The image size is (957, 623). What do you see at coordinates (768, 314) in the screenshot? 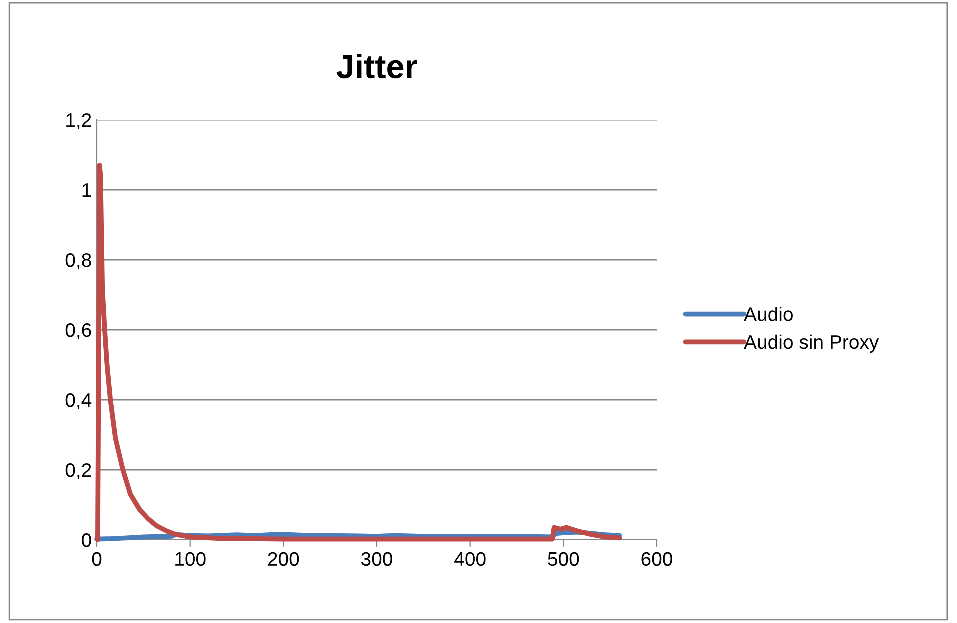
I see `legend-label: Audio` at bounding box center [768, 314].